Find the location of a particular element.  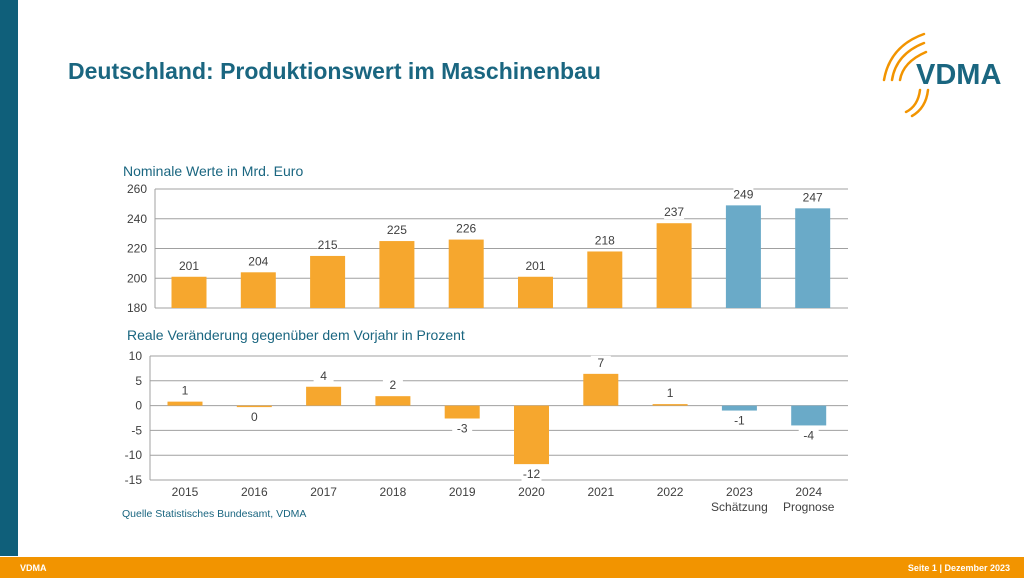

y-tick-label: -15 is located at coordinates (134, 480).